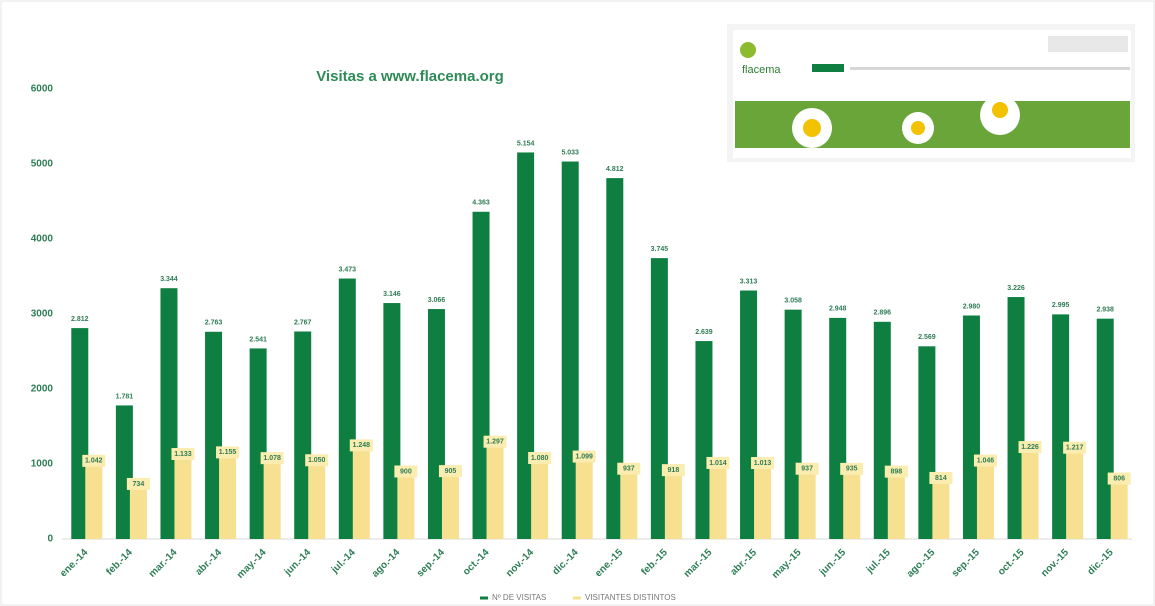 The height and width of the screenshot is (606, 1155). I want to click on value-label: 905, so click(451, 471).